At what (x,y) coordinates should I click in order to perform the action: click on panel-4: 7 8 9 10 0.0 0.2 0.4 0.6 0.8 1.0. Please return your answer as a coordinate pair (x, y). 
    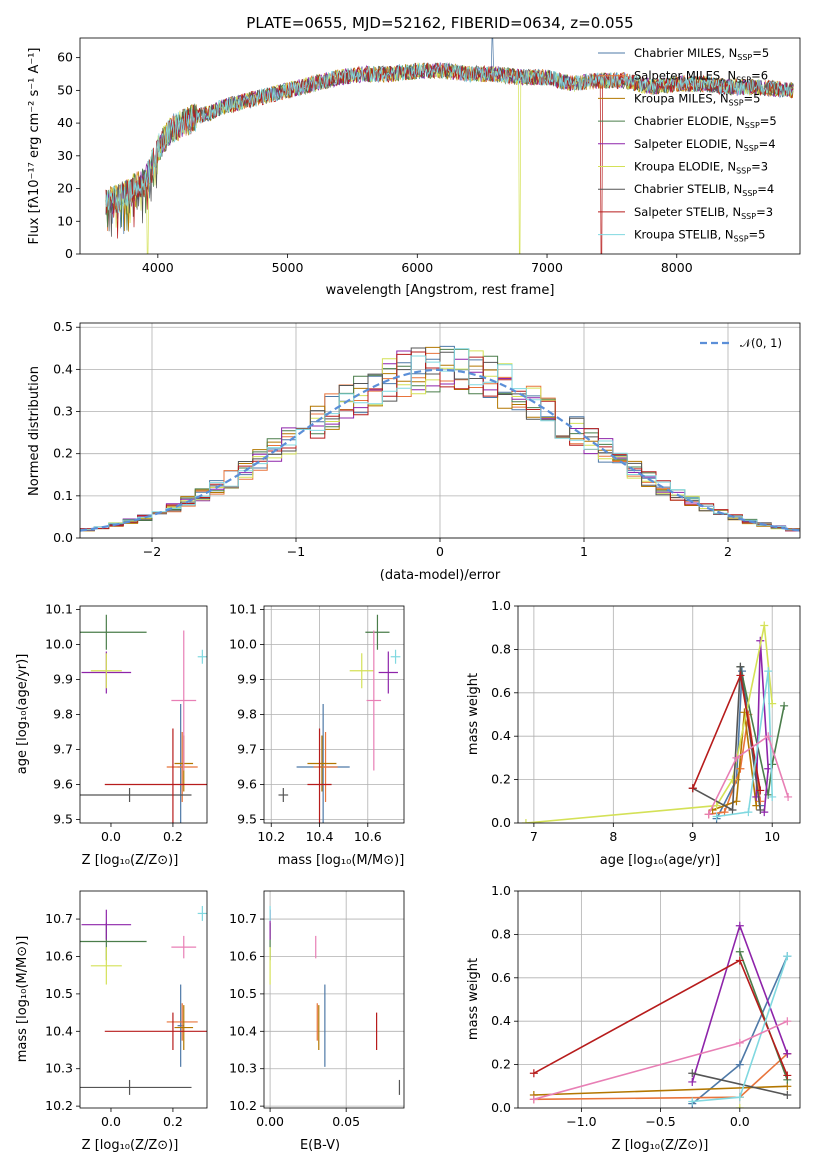
    Looking at the image, I should click on (645, 721).